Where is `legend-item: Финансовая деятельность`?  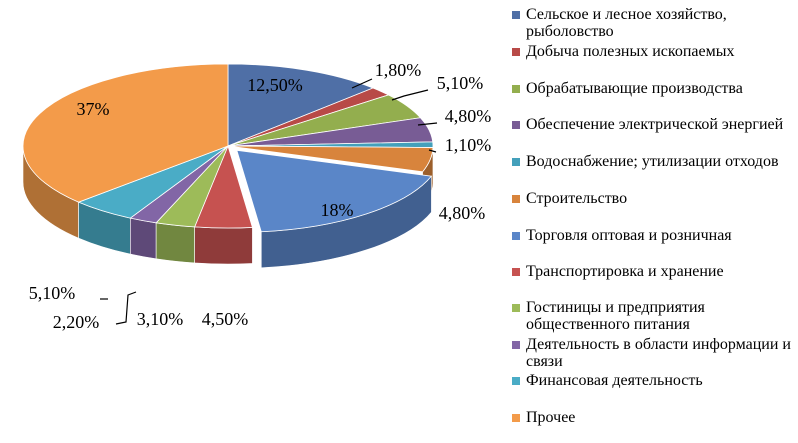 legend-item: Финансовая деятельность is located at coordinates (655, 380).